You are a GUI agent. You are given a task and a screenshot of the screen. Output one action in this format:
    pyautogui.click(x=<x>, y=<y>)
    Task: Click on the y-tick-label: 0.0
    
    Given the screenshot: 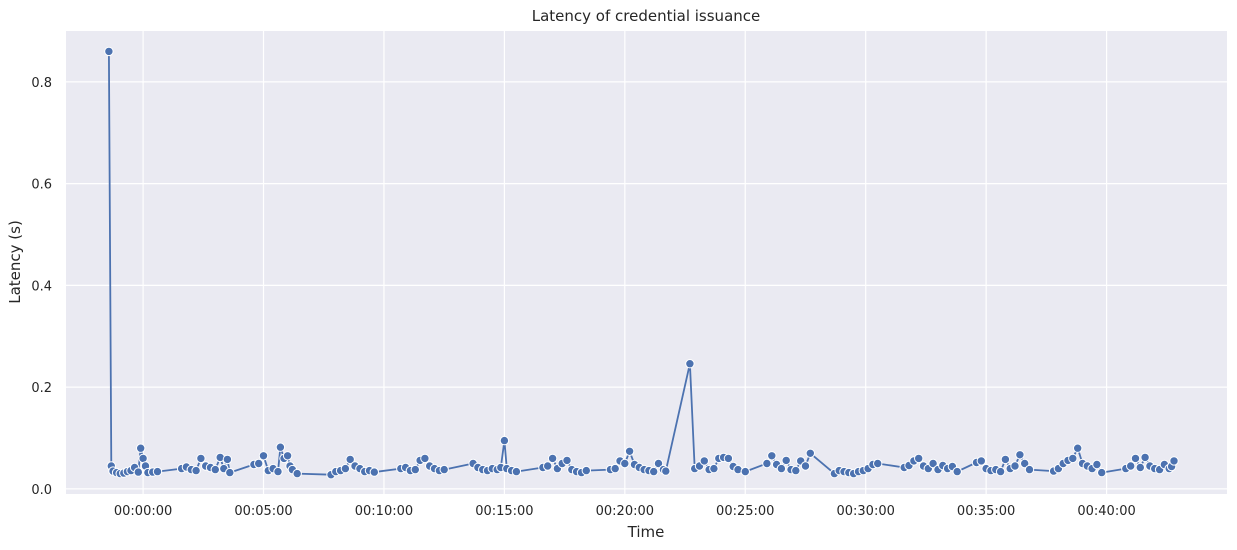 What is the action you would take?
    pyautogui.click(x=41, y=490)
    